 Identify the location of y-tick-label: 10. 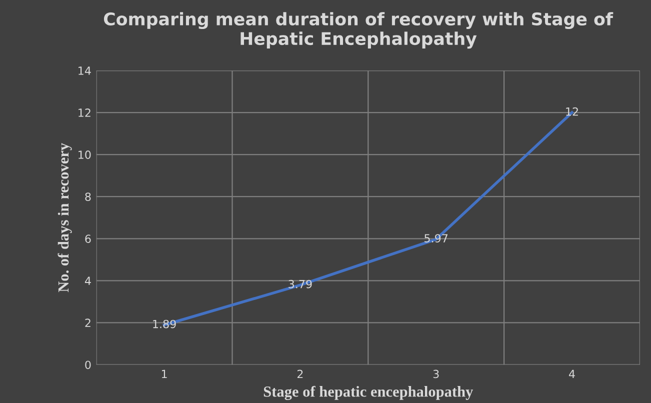
(84, 154).